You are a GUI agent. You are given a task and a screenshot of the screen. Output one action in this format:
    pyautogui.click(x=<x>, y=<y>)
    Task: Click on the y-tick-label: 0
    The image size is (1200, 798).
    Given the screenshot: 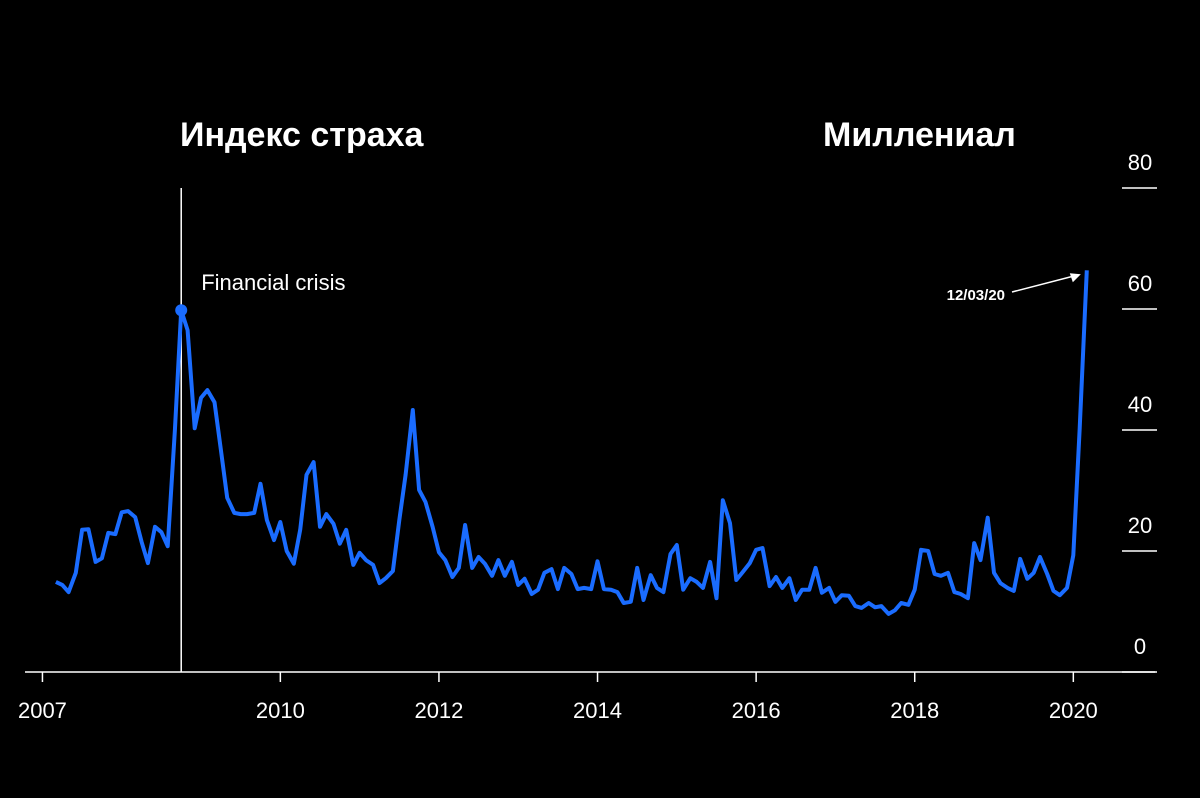 What is the action you would take?
    pyautogui.click(x=1140, y=646)
    